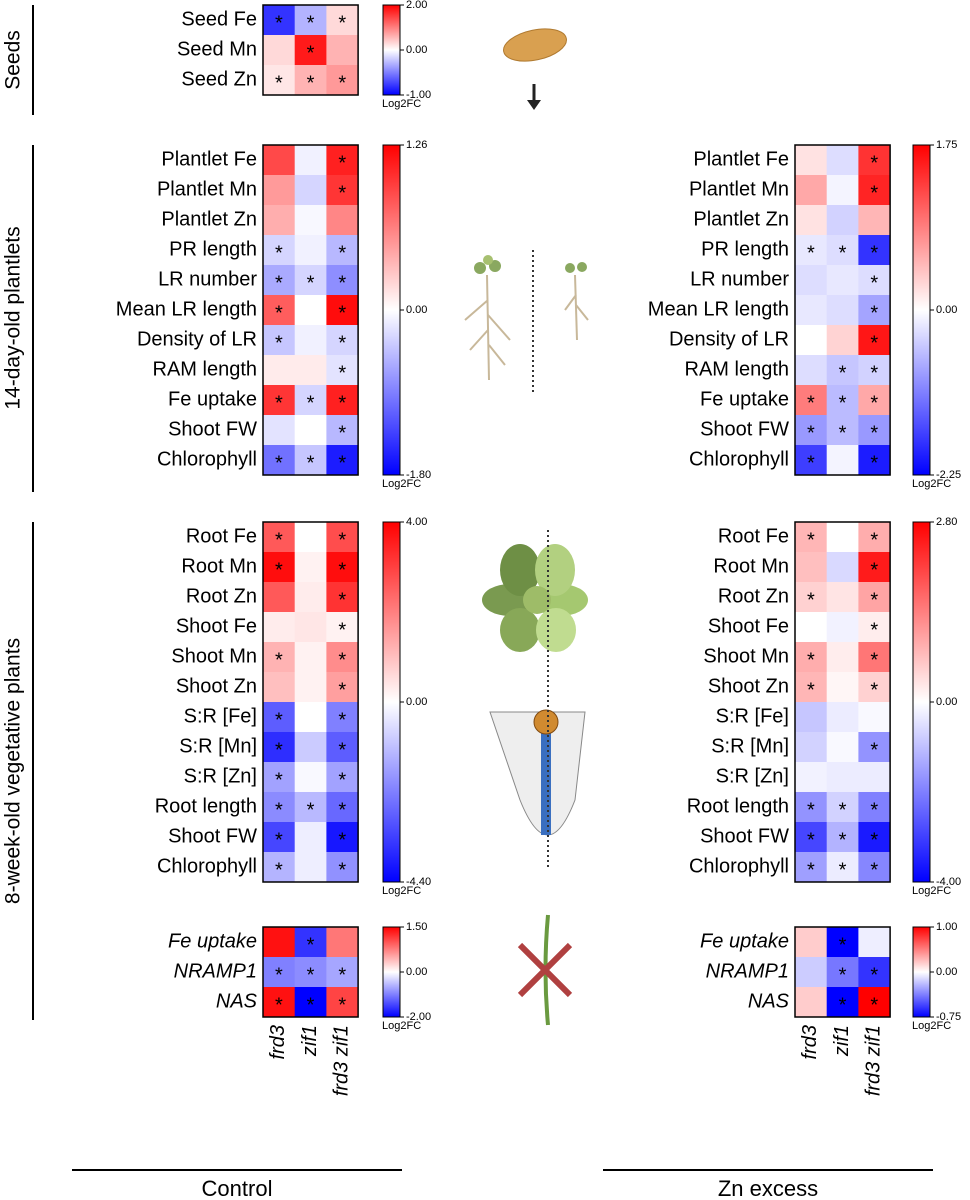  I want to click on row-label: Plantlet Zn, so click(209, 219).